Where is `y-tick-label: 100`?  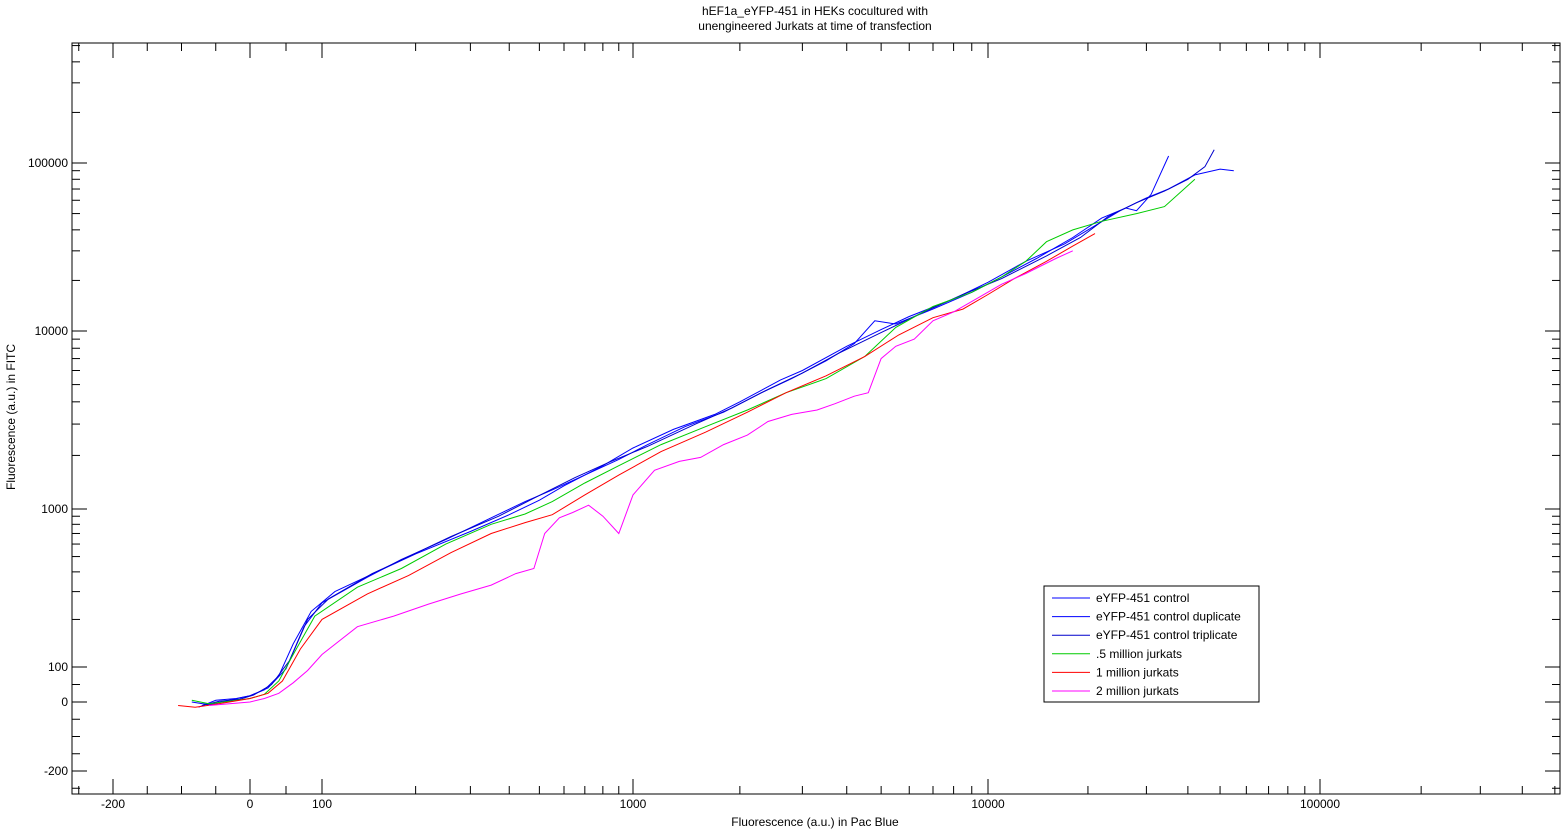 y-tick-label: 100 is located at coordinates (58, 667).